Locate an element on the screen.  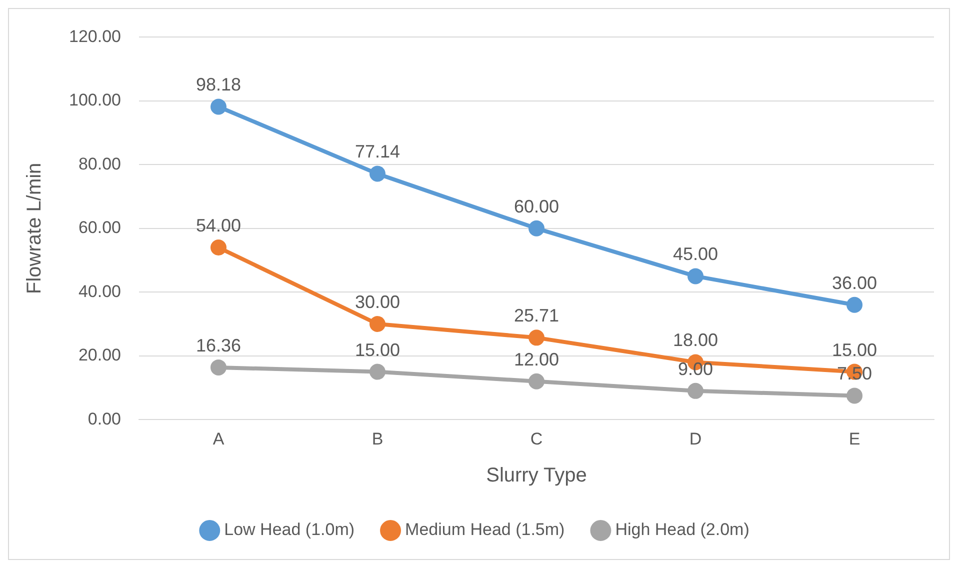
data-label: 60.00 is located at coordinates (537, 206).